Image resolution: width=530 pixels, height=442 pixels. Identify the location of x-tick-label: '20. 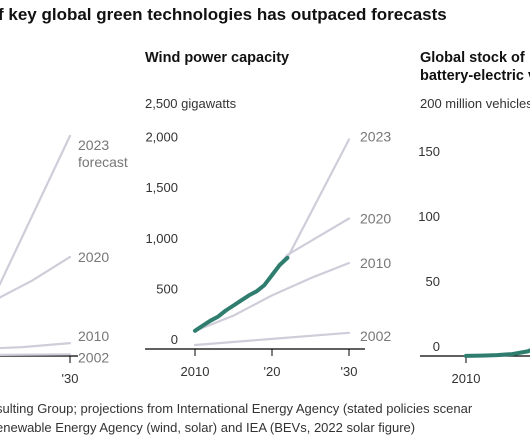
(272, 371).